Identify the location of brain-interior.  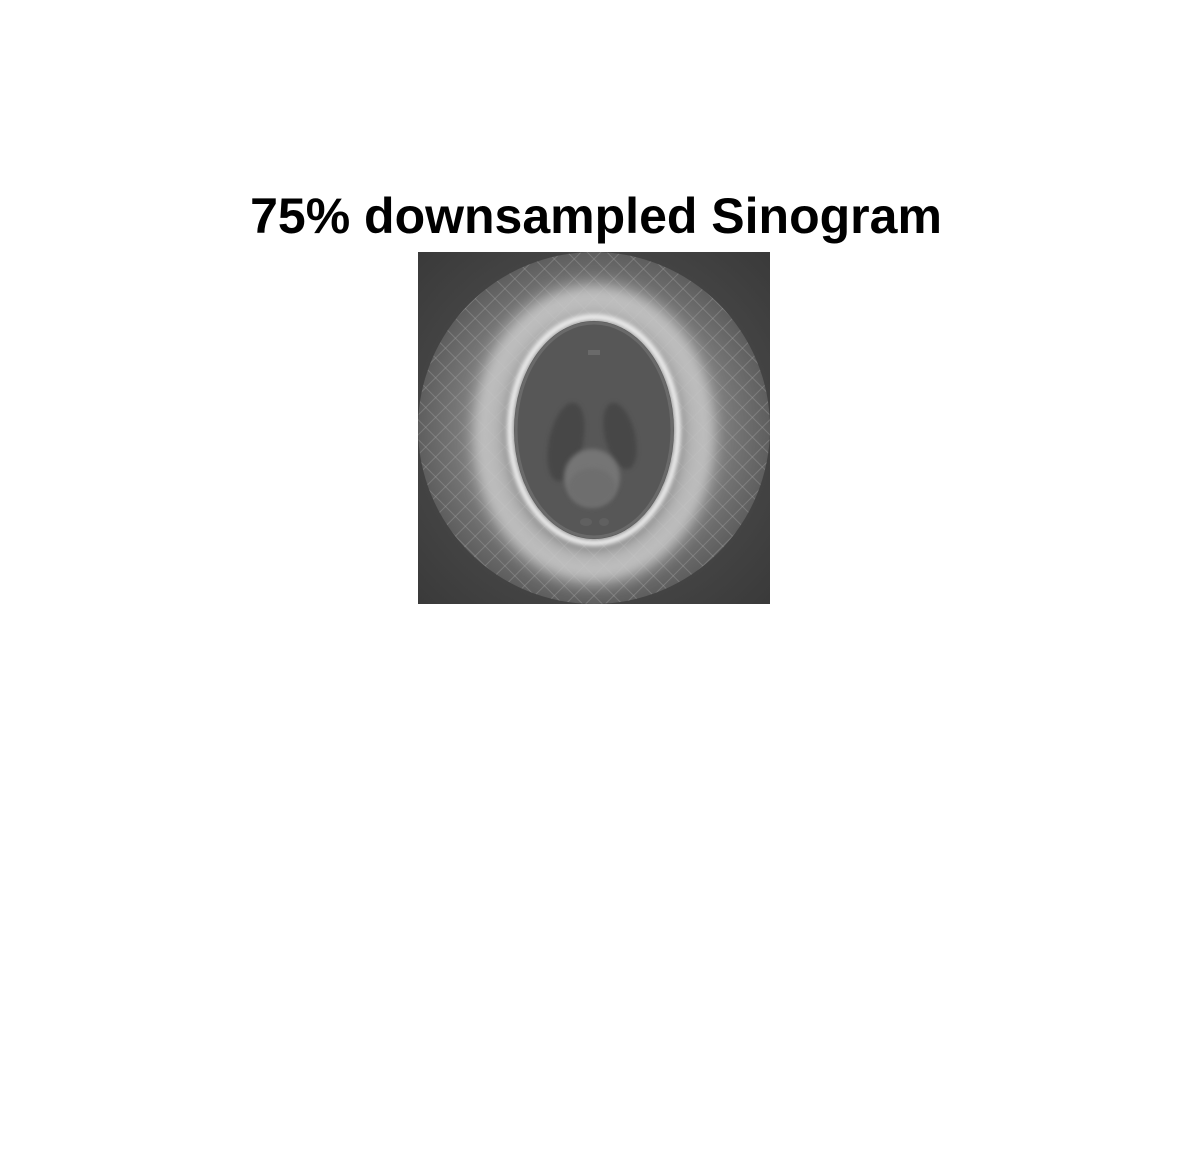
(594, 430).